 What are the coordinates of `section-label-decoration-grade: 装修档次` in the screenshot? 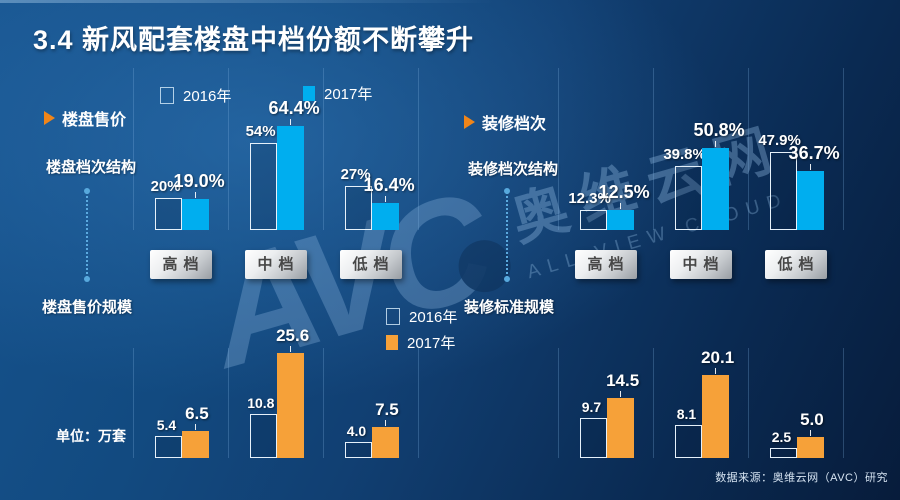 It's located at (505, 122).